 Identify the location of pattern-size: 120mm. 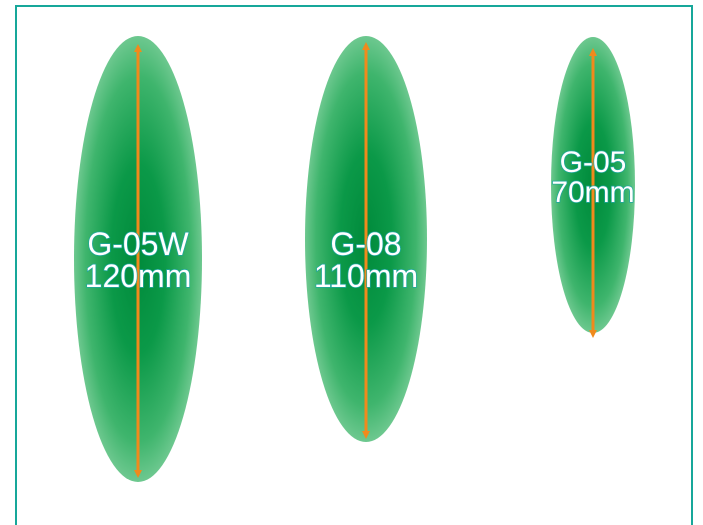
(138, 276).